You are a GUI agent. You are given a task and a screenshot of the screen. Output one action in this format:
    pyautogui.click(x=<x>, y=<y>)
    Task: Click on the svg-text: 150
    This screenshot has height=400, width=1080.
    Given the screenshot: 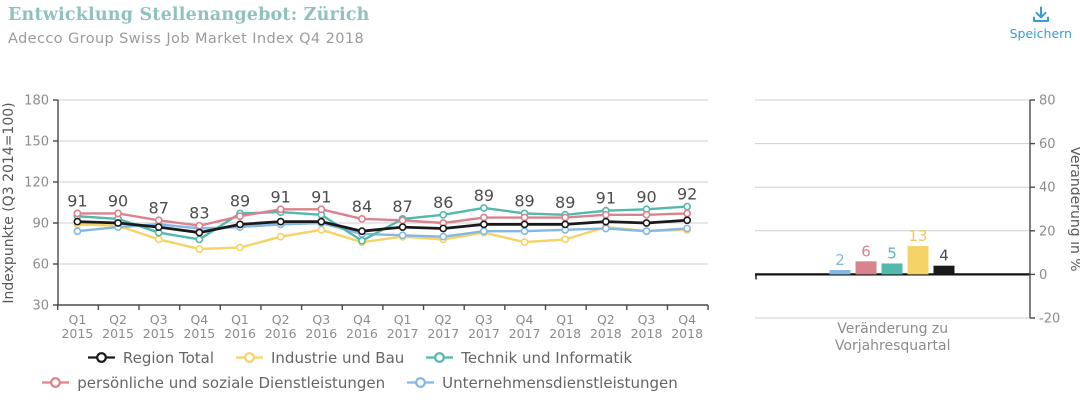 What is the action you would take?
    pyautogui.click(x=36, y=142)
    